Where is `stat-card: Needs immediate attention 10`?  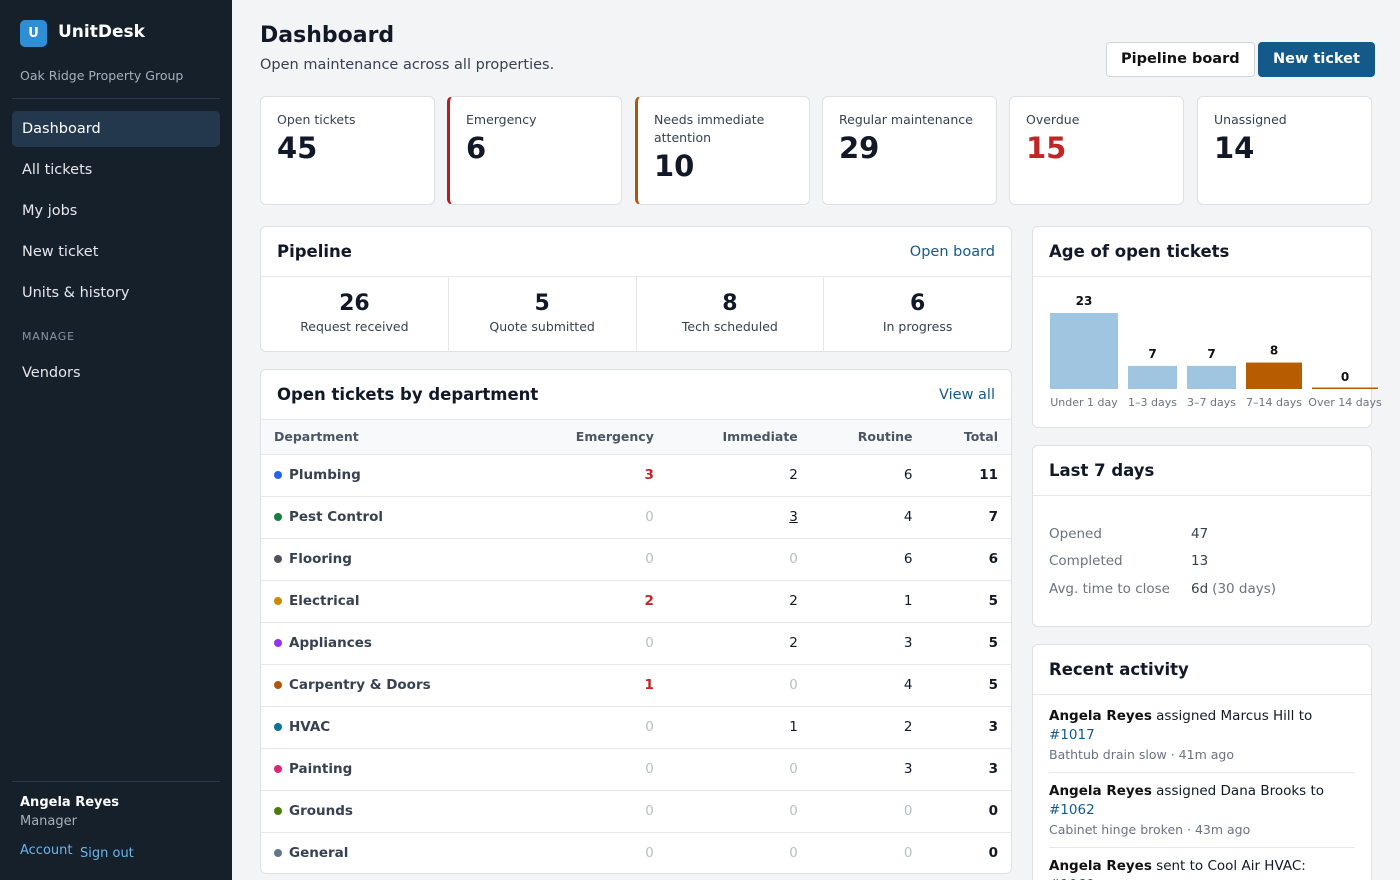 stat-card: Needs immediate attention 10 is located at coordinates (722, 150).